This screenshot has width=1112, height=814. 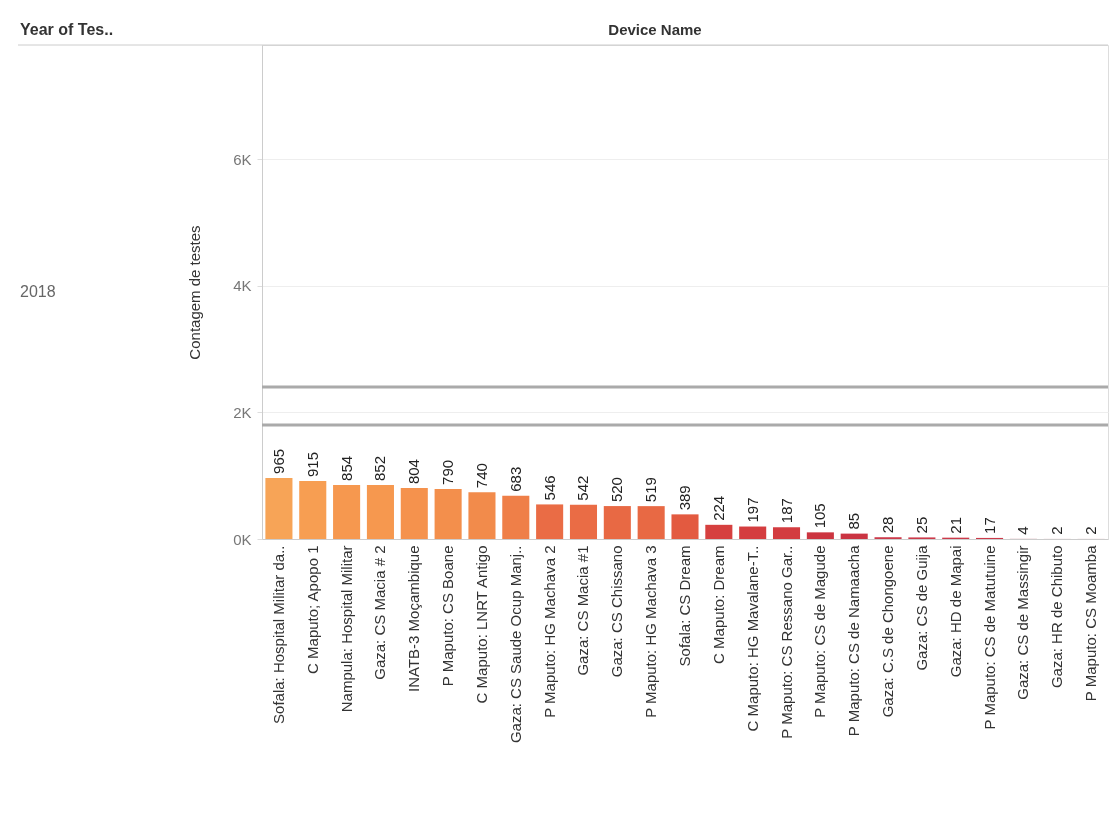 What do you see at coordinates (414, 618) in the screenshot?
I see `x-tick-label: INATB-3 Moçambique` at bounding box center [414, 618].